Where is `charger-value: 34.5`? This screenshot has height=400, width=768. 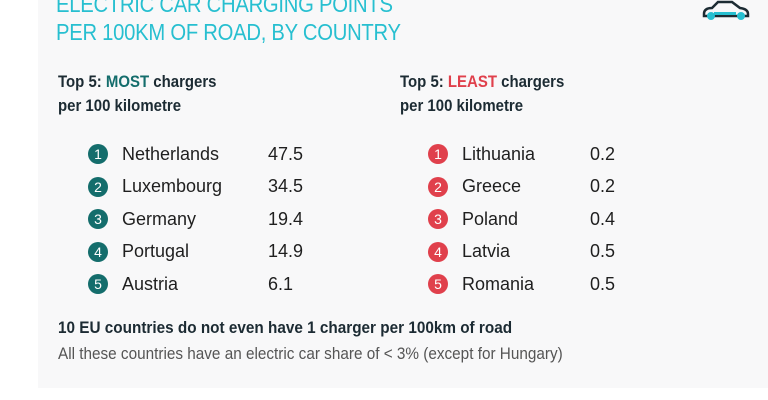
charger-value: 34.5 is located at coordinates (286, 186).